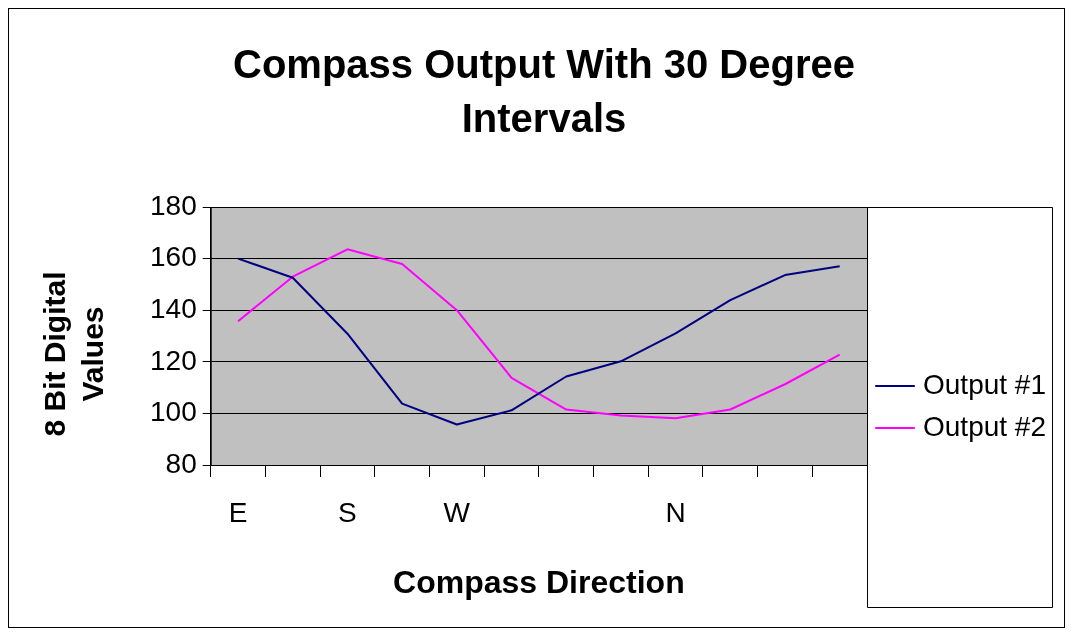 This screenshot has height=636, width=1073. Describe the element at coordinates (539, 581) in the screenshot. I see `x-axis-title: Compass Direction` at that location.